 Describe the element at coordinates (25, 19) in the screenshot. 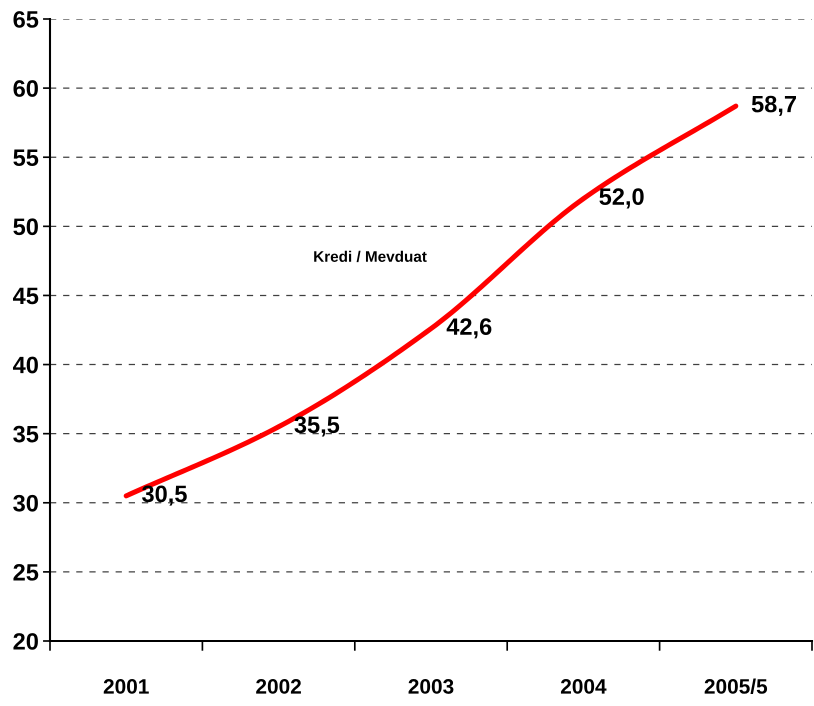

I see `y-tick-label: 65` at that location.